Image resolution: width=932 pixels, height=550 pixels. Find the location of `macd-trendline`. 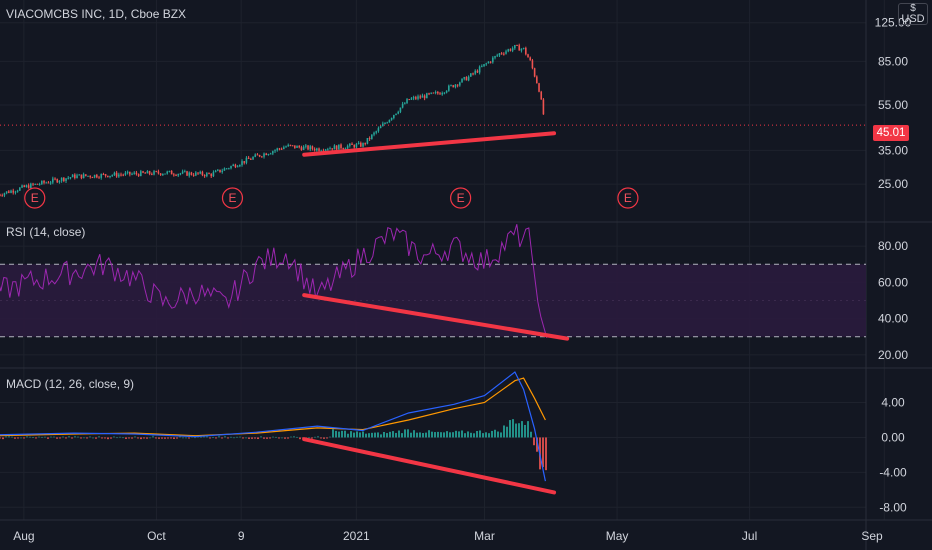

macd-trendline is located at coordinates (429, 466).